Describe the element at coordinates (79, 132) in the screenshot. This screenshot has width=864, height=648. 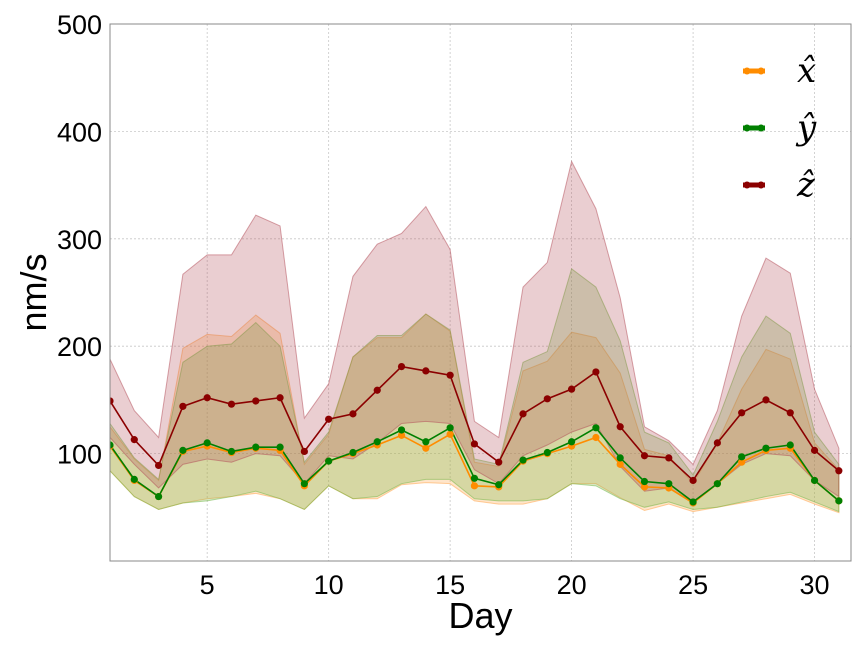
I see `y-tick-label: 400` at that location.